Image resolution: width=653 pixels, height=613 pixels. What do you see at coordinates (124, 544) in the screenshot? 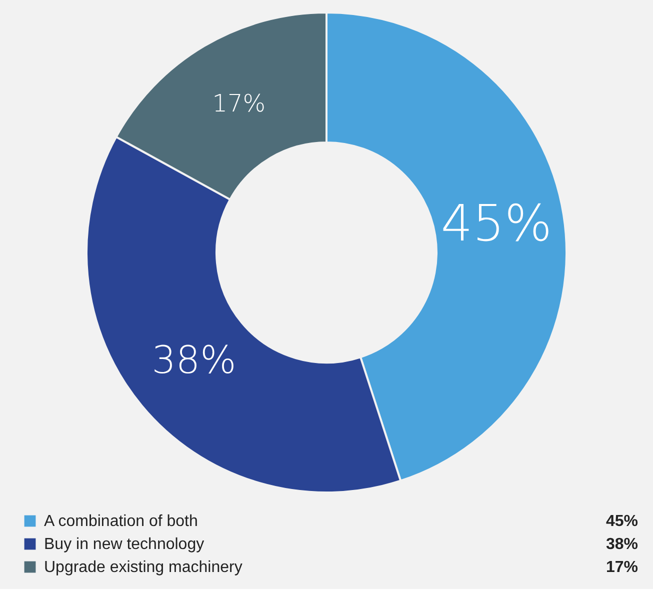
I see `legend-label: Buy in new technology` at bounding box center [124, 544].